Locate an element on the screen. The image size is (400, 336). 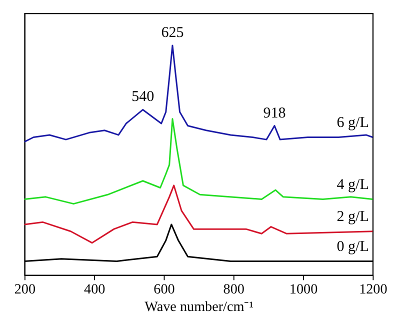
series-label: 6 g/L is located at coordinates (352, 122).